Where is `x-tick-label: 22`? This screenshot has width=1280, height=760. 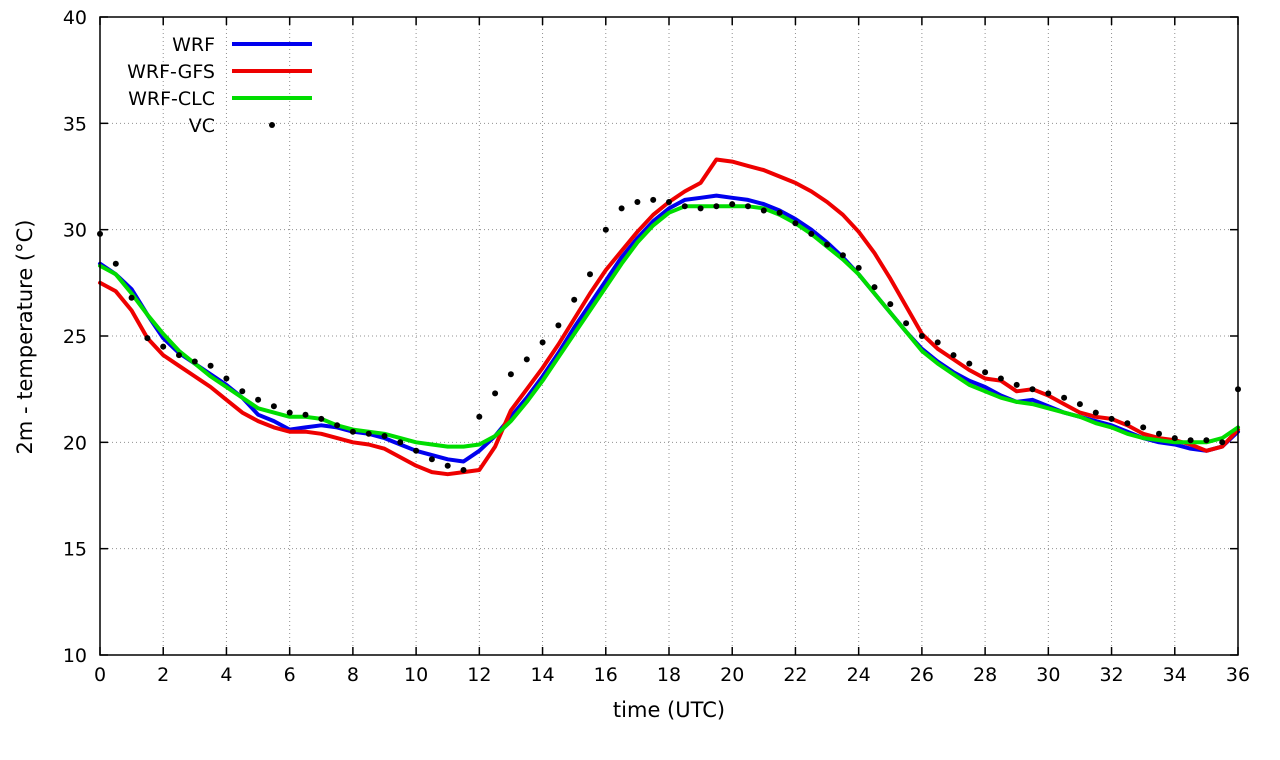 x-tick-label: 22 is located at coordinates (795, 675).